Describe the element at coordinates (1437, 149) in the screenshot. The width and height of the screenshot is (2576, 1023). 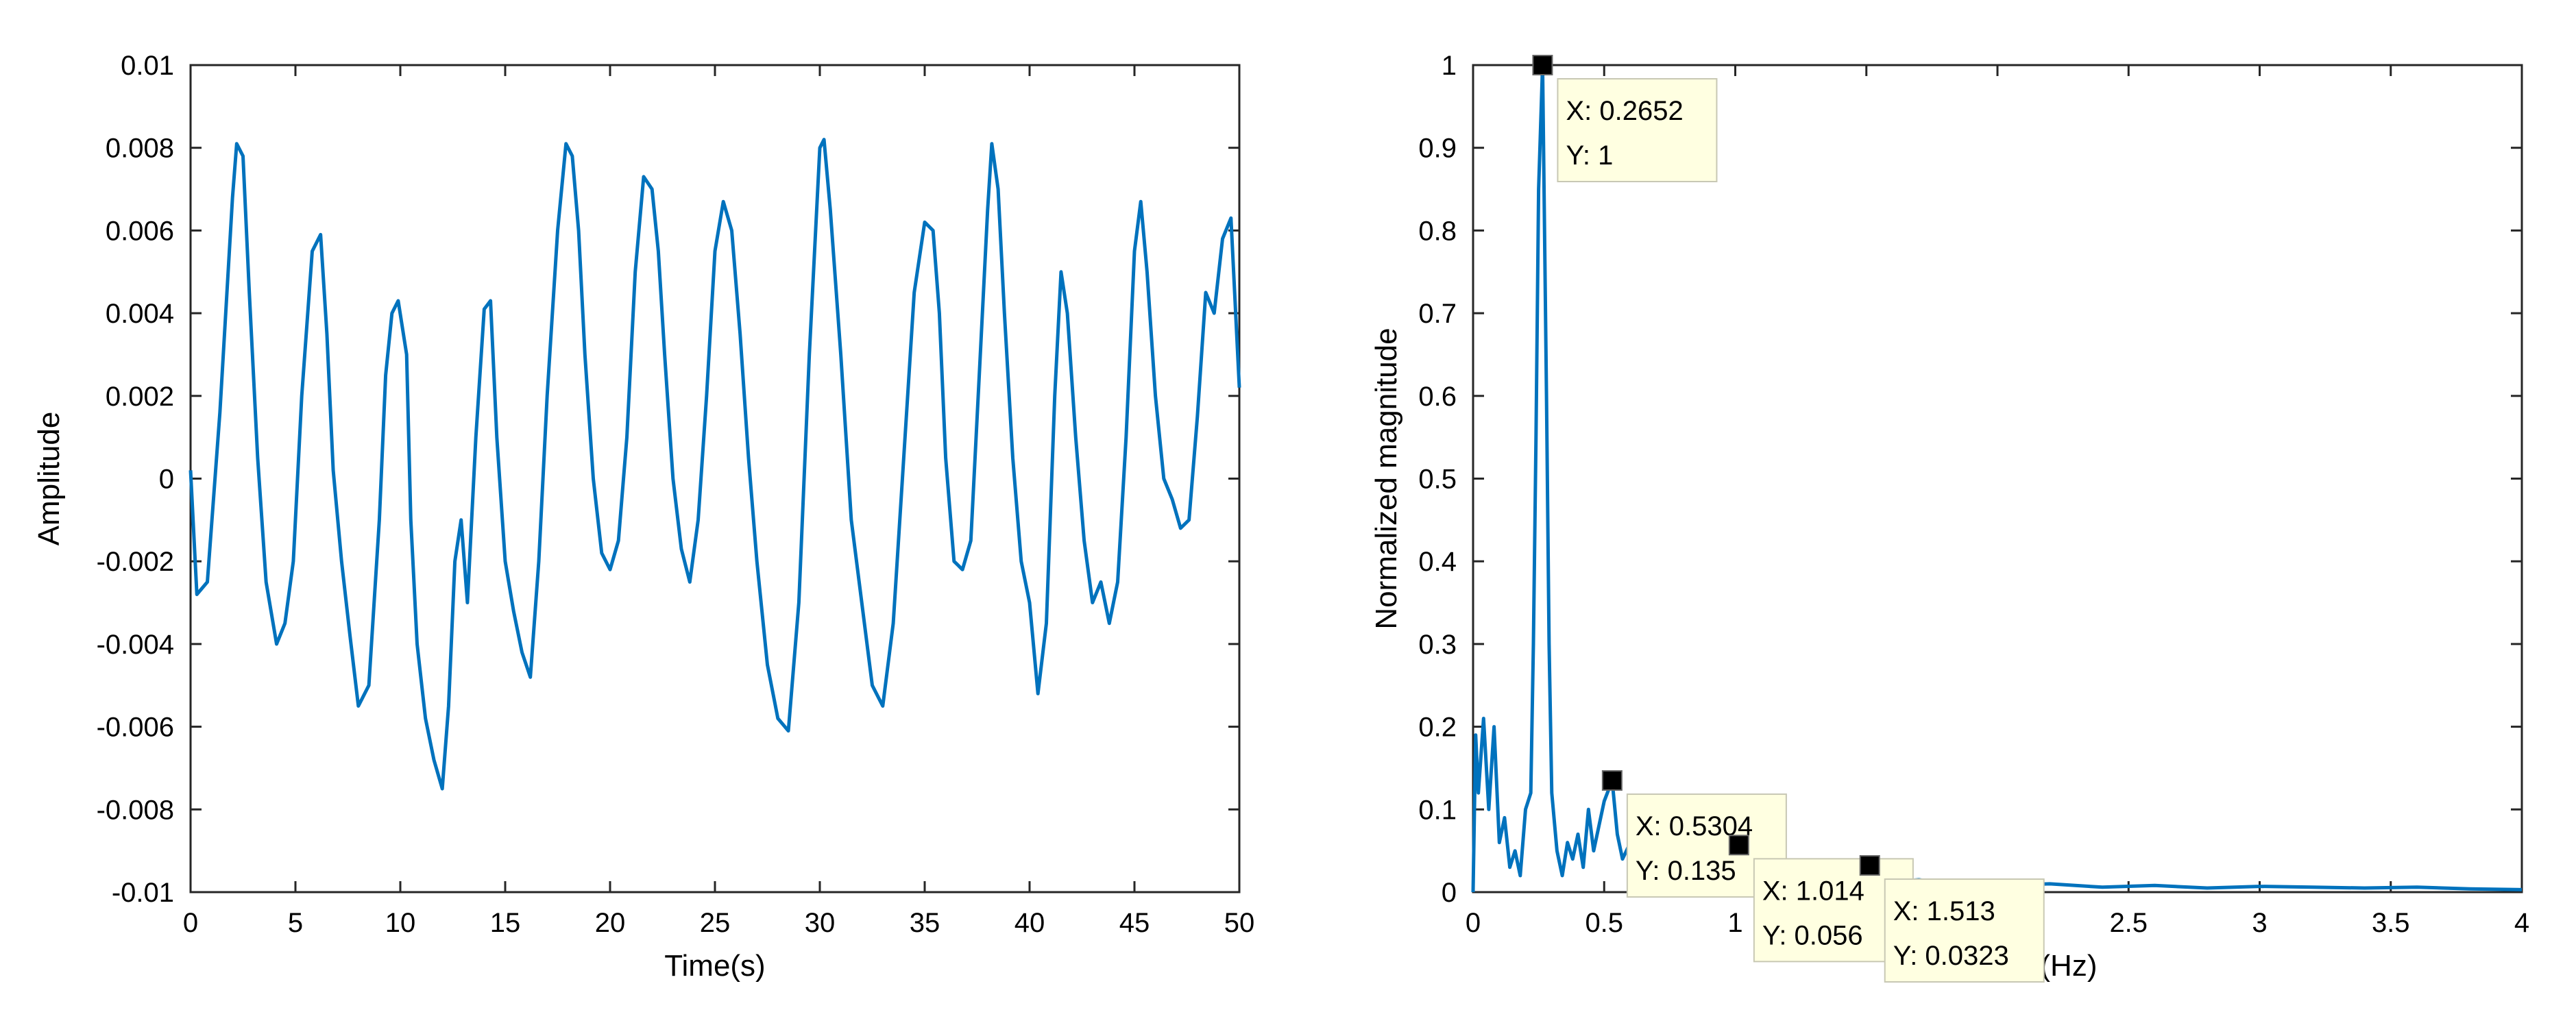
I see `y-tick-label: 0.9` at that location.